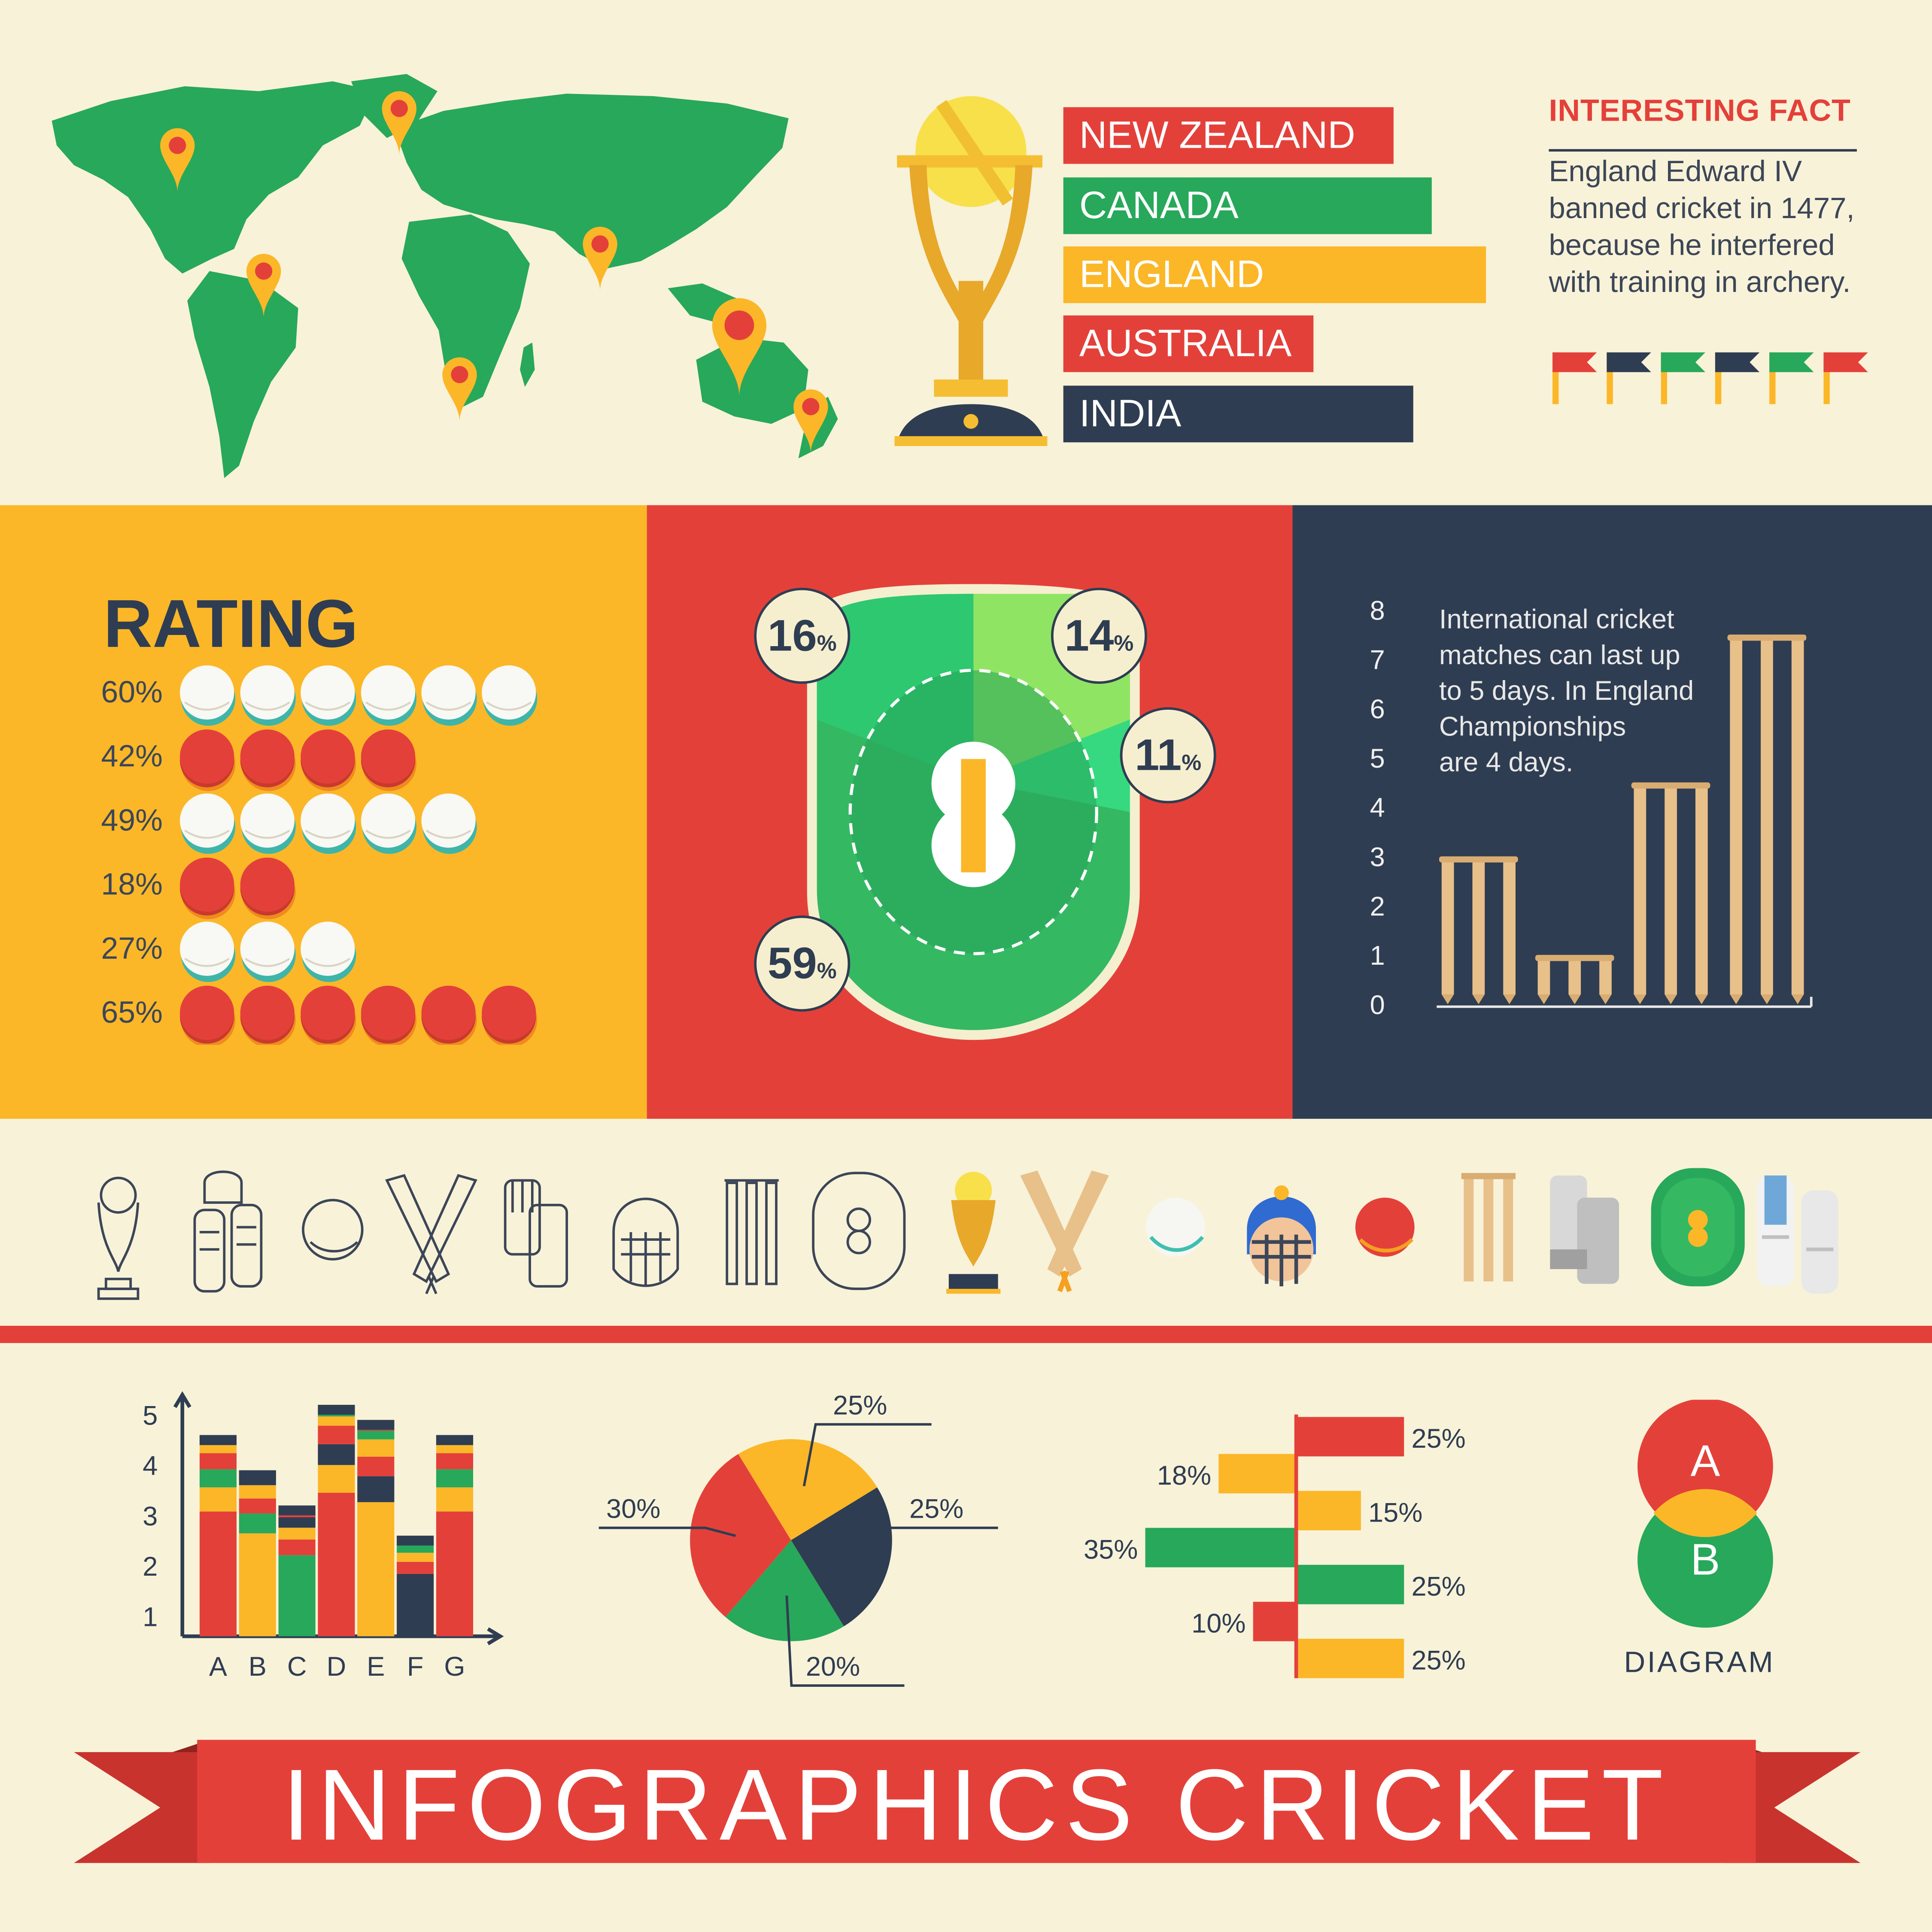 The image size is (1932, 1932). Describe the element at coordinates (1506, 762) in the screenshot. I see `duration-note-line-5: are 4 days.` at that location.